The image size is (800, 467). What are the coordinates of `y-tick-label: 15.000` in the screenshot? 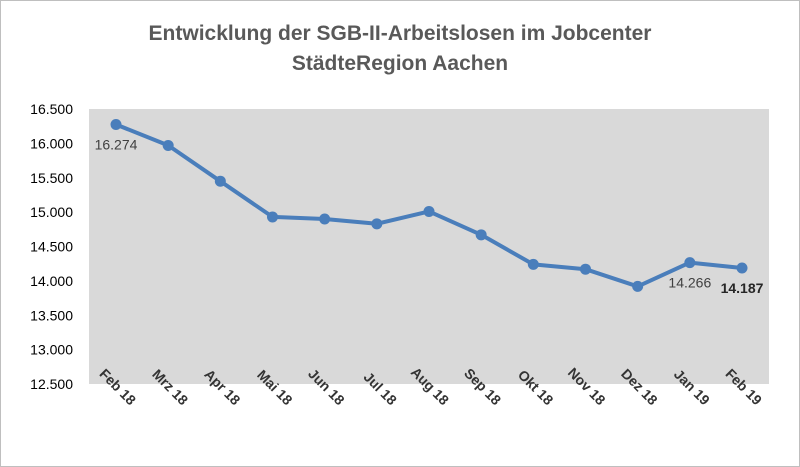 It's located at (51, 212).